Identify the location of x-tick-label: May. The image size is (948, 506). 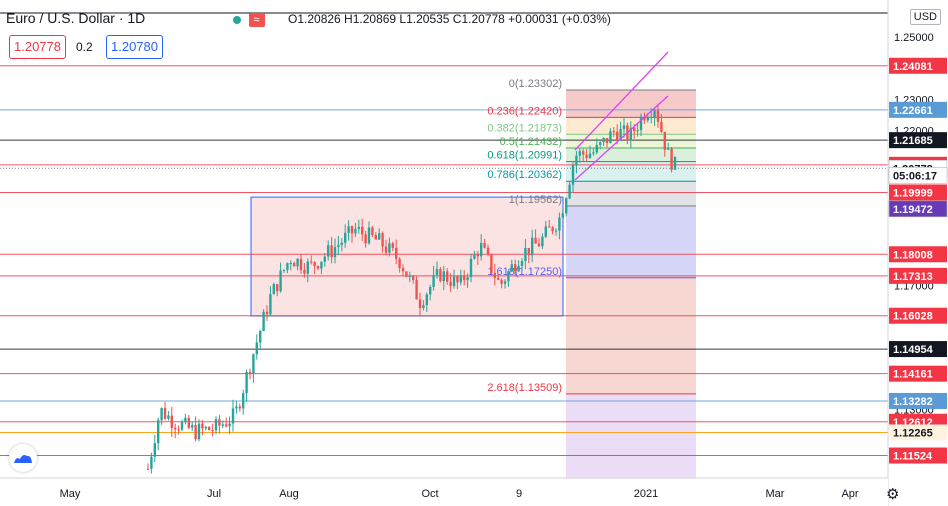
(70, 494).